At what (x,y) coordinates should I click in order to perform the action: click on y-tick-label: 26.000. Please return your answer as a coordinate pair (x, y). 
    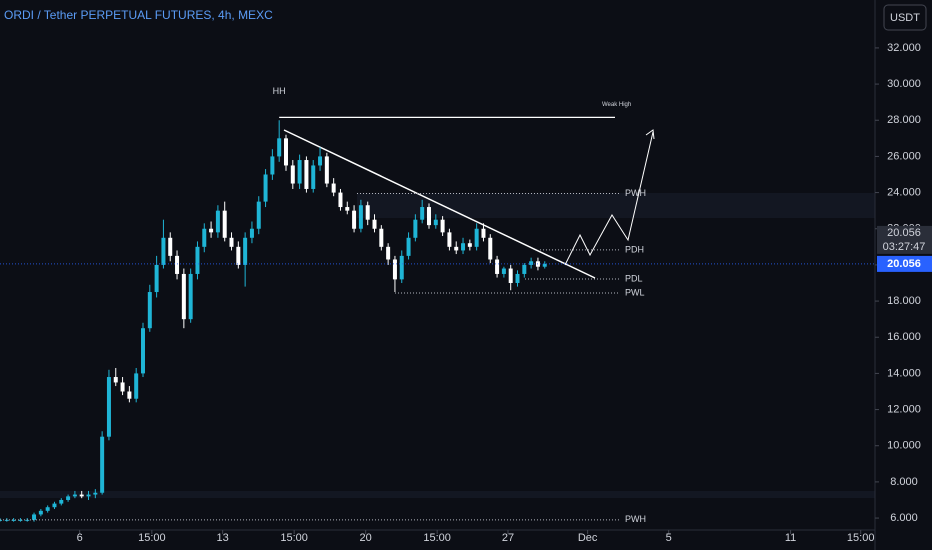
    Looking at the image, I should click on (904, 156).